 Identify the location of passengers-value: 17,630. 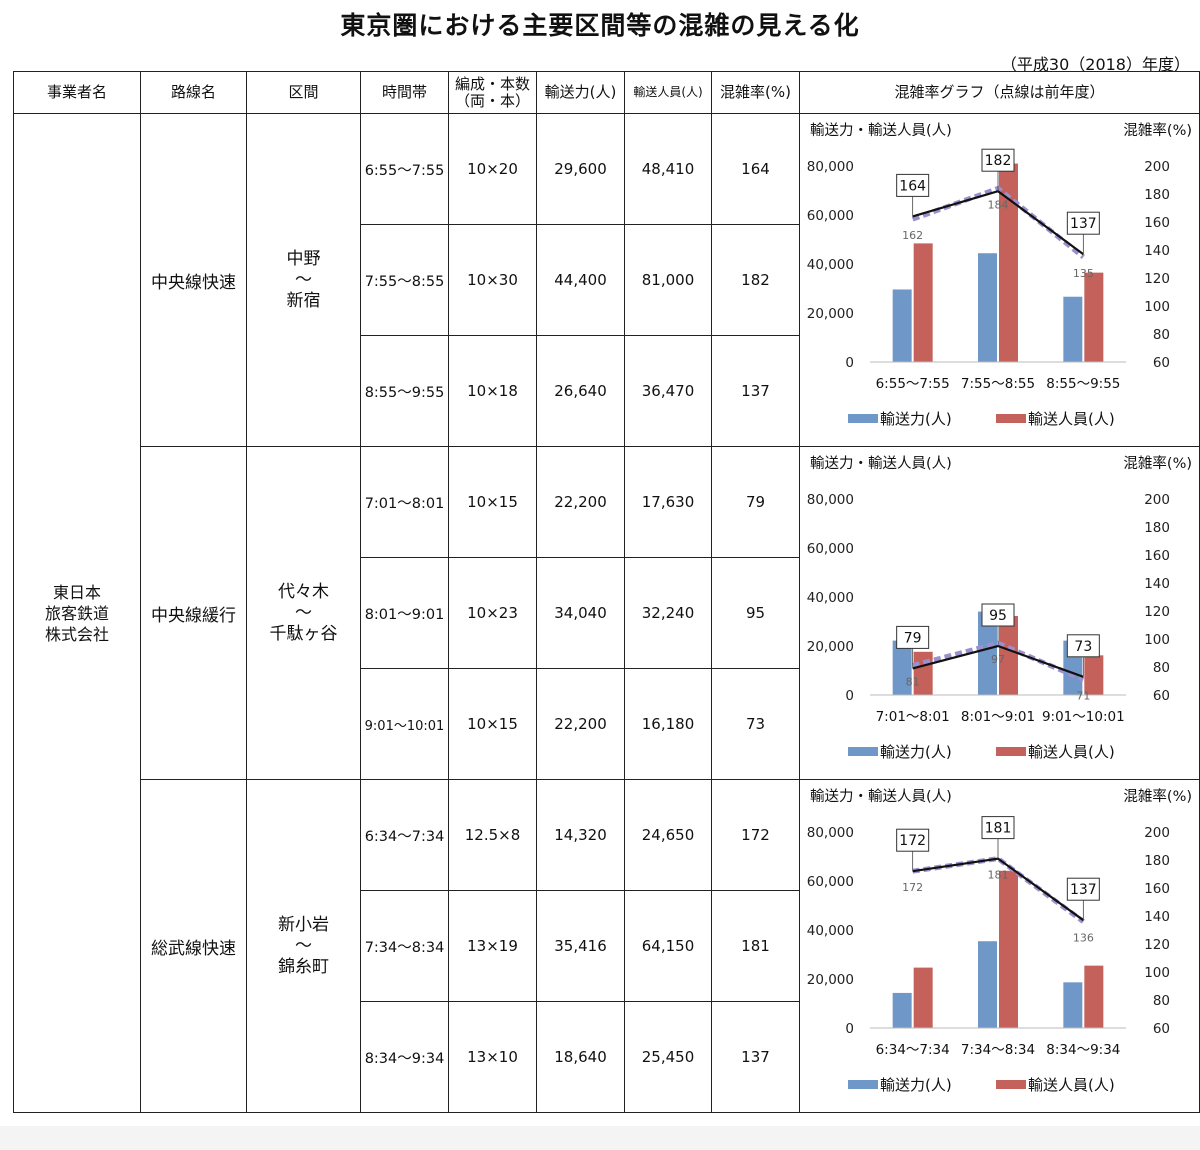
(668, 502).